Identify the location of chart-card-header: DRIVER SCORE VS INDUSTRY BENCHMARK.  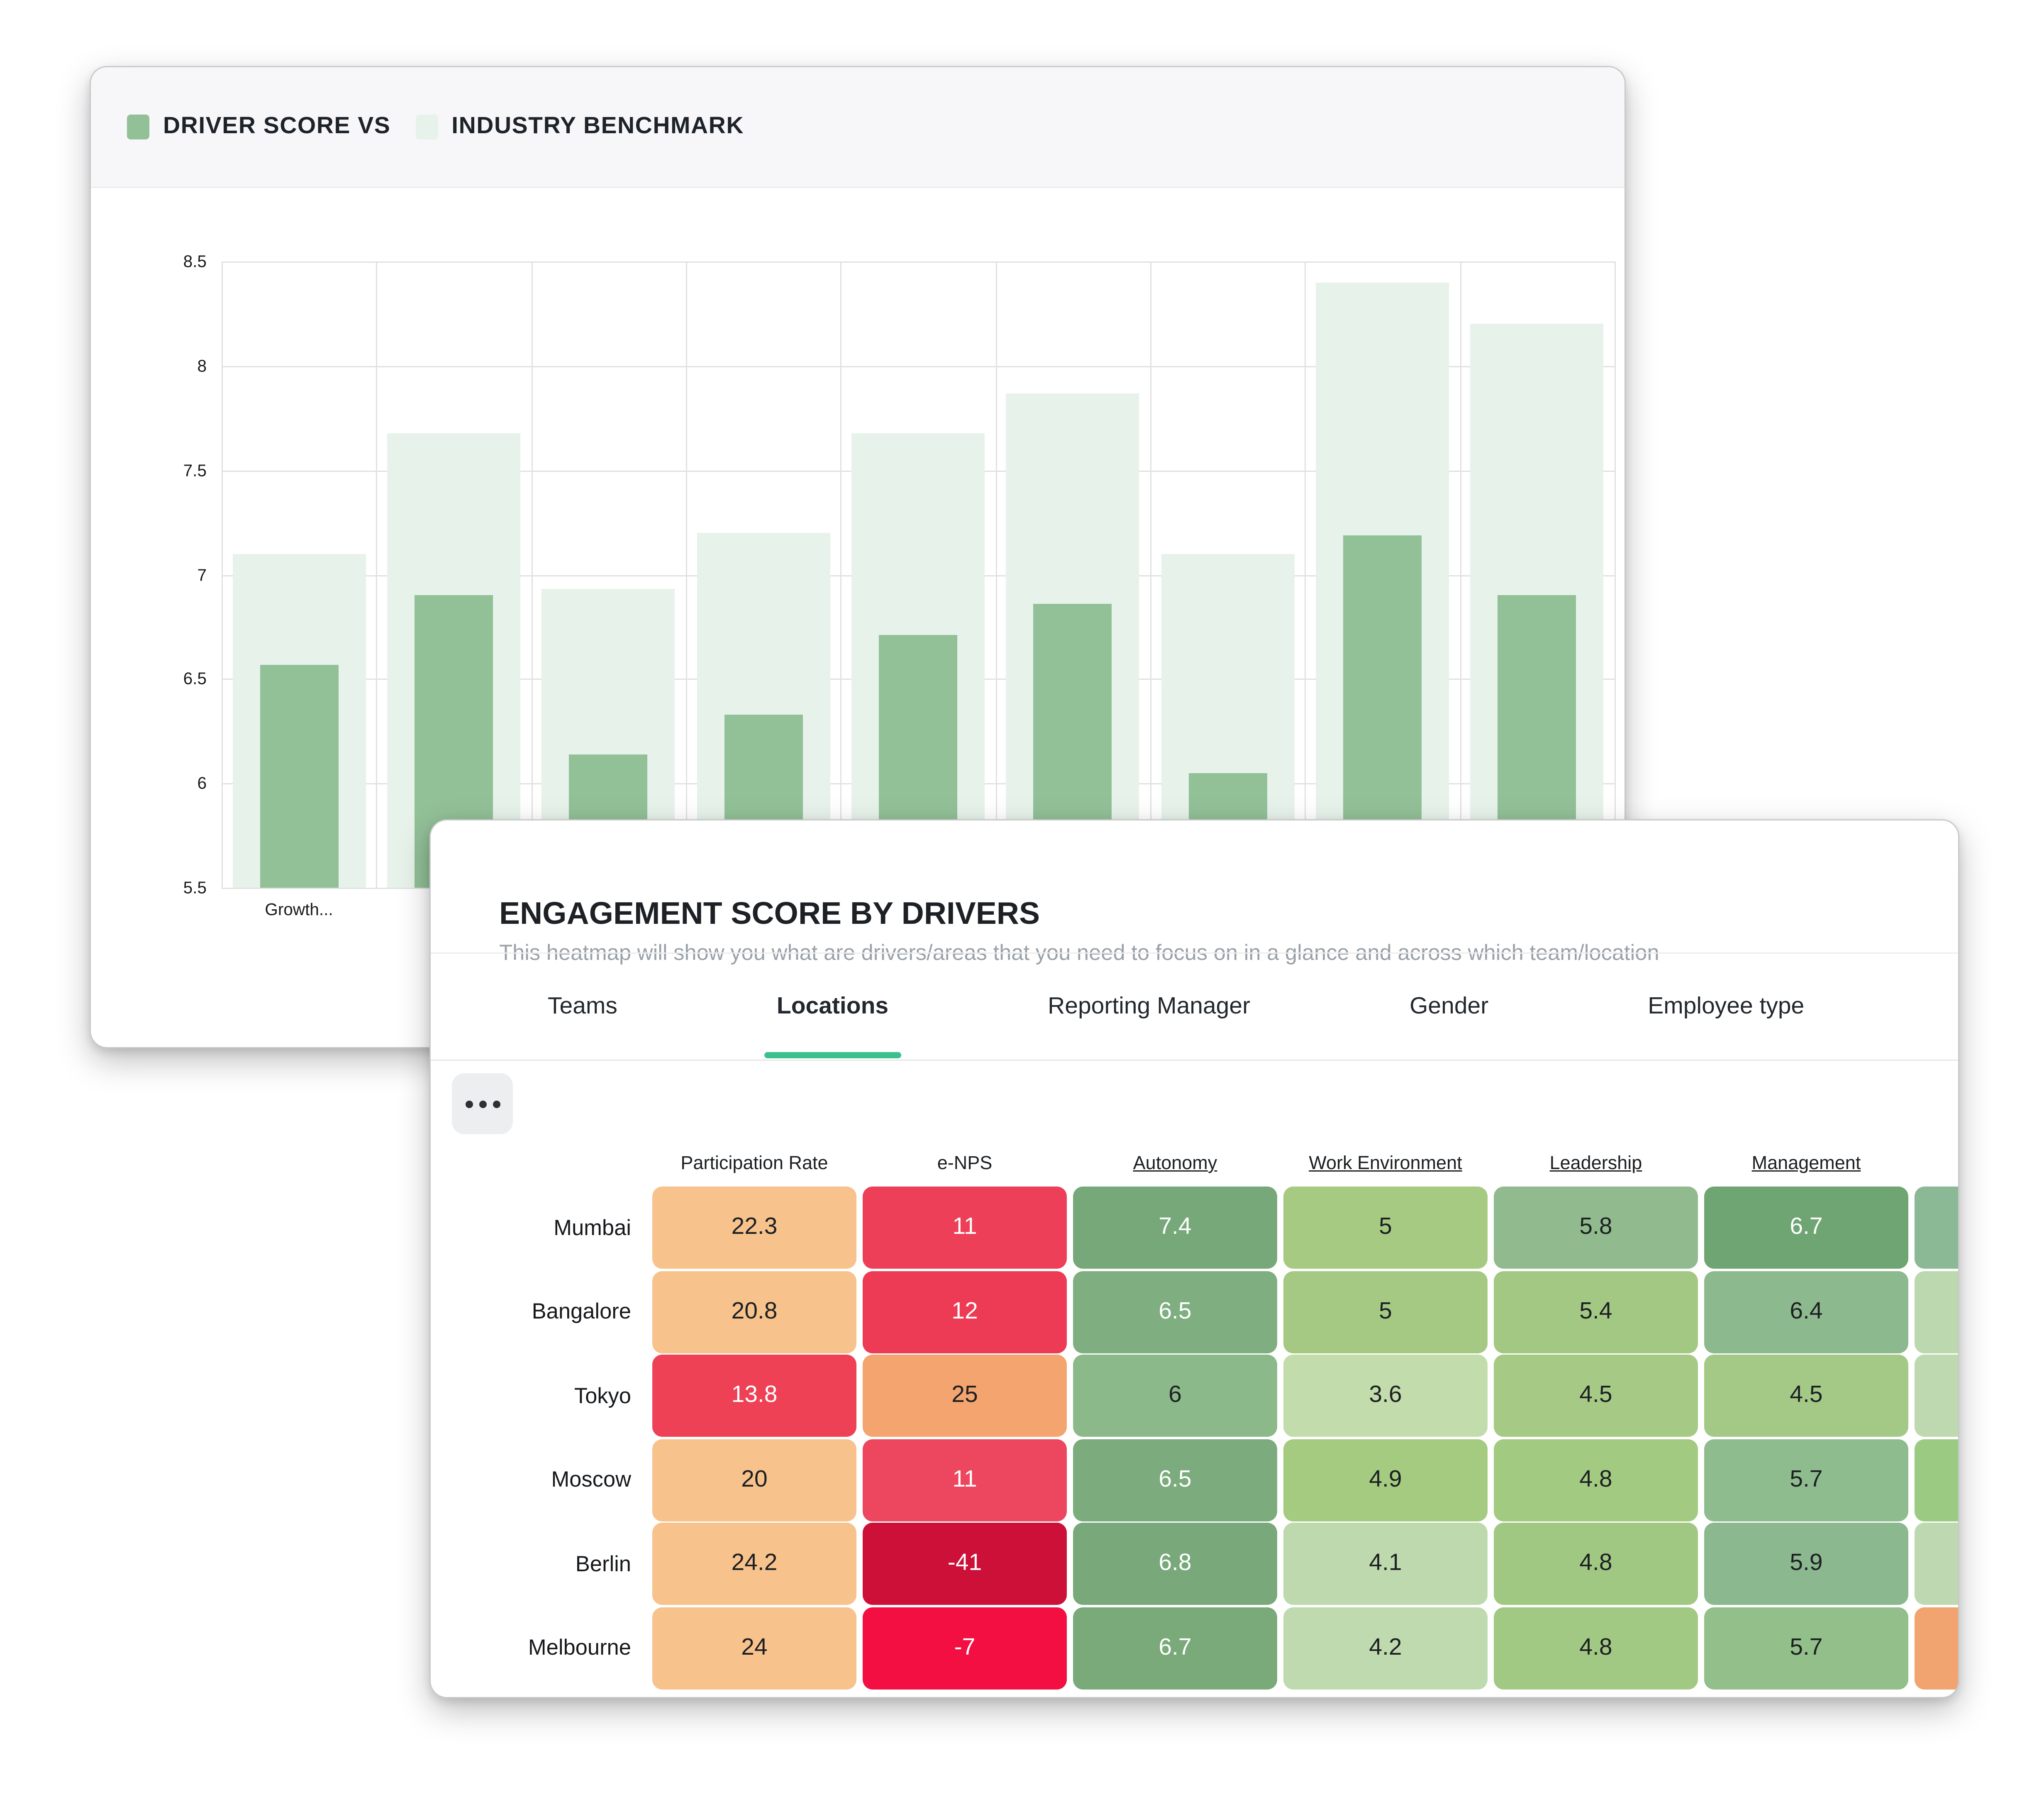
(857, 127).